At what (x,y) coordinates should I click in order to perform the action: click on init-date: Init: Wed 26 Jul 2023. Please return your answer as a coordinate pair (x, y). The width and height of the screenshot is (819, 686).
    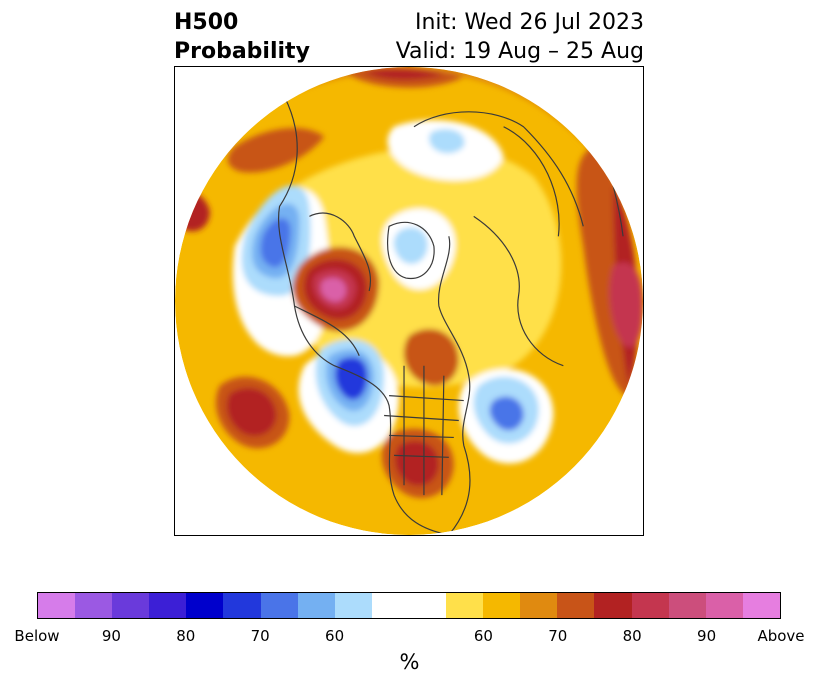
    Looking at the image, I should click on (529, 22).